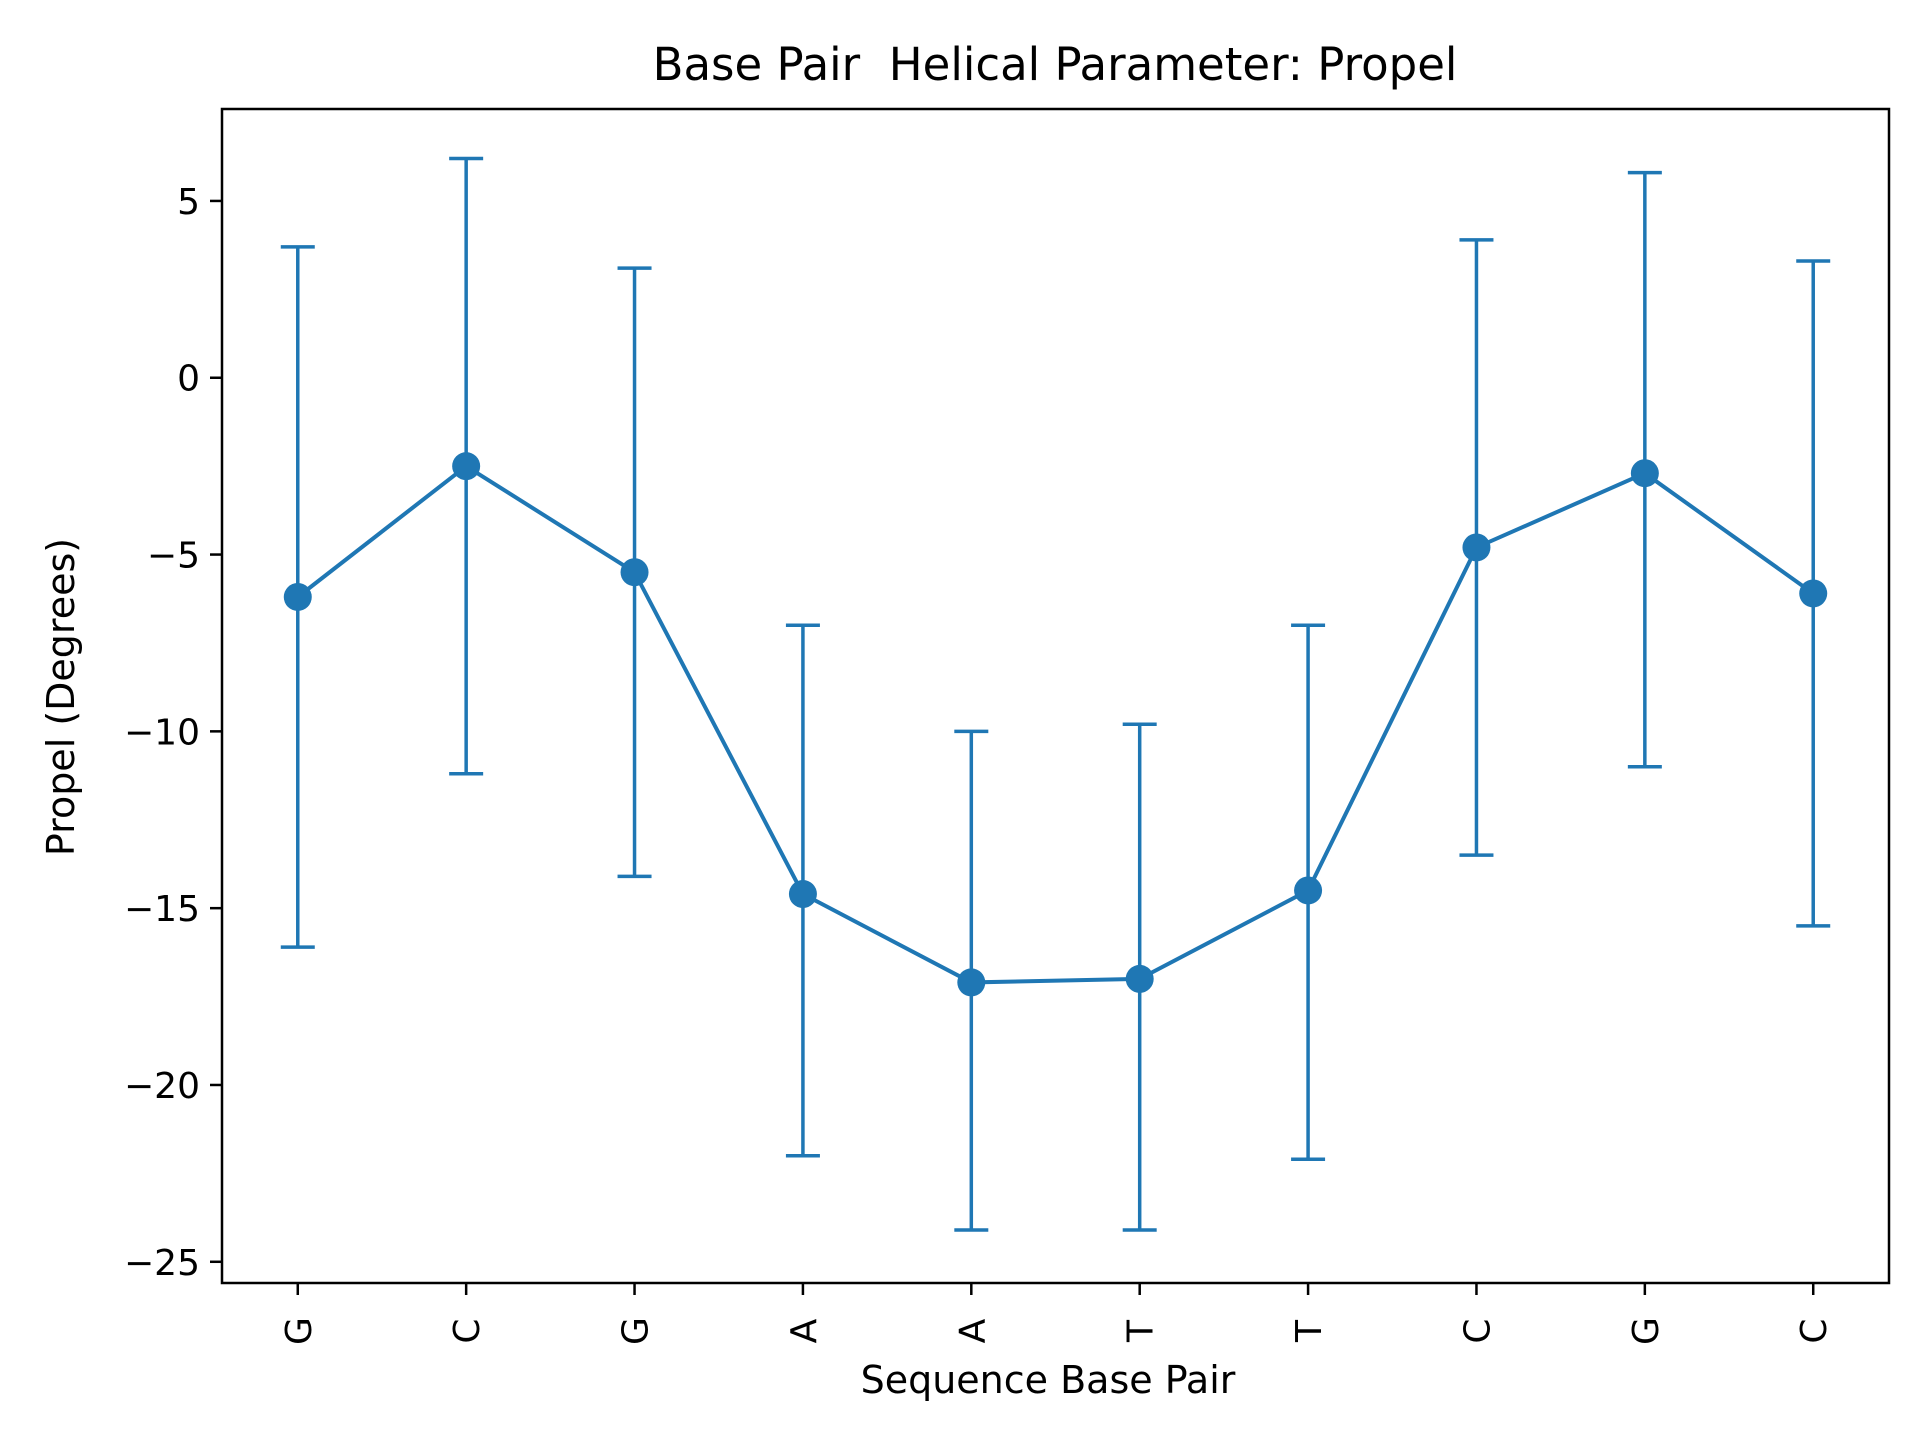 Image resolution: width=1920 pixels, height=1440 pixels. Describe the element at coordinates (1048, 1380) in the screenshot. I see `x-axis-label: Sequence Base Pair` at that location.